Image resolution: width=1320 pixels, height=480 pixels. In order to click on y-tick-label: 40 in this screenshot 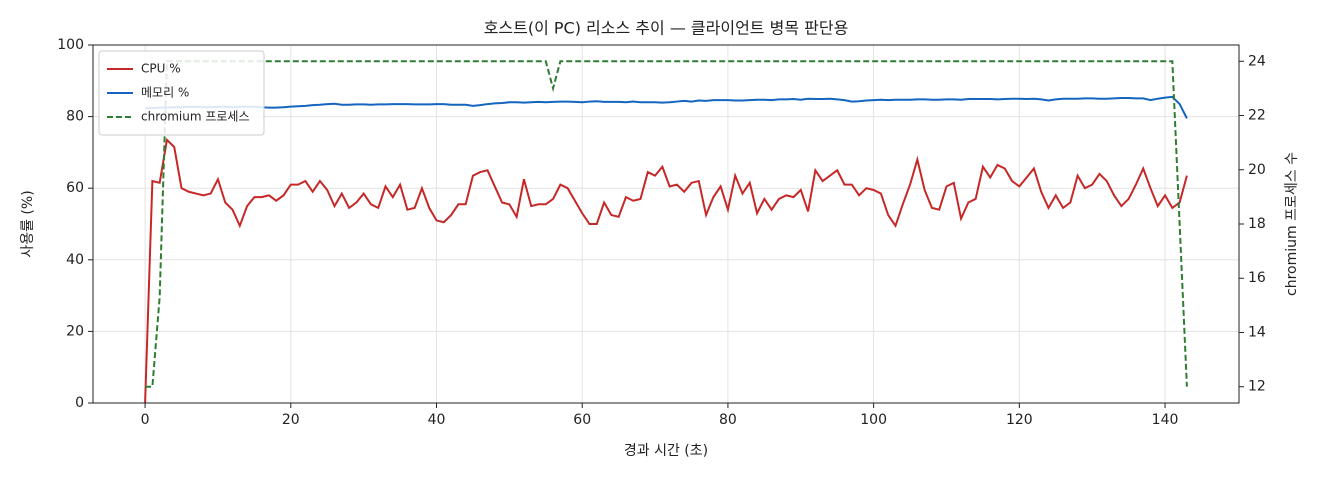, I will do `click(75, 260)`.